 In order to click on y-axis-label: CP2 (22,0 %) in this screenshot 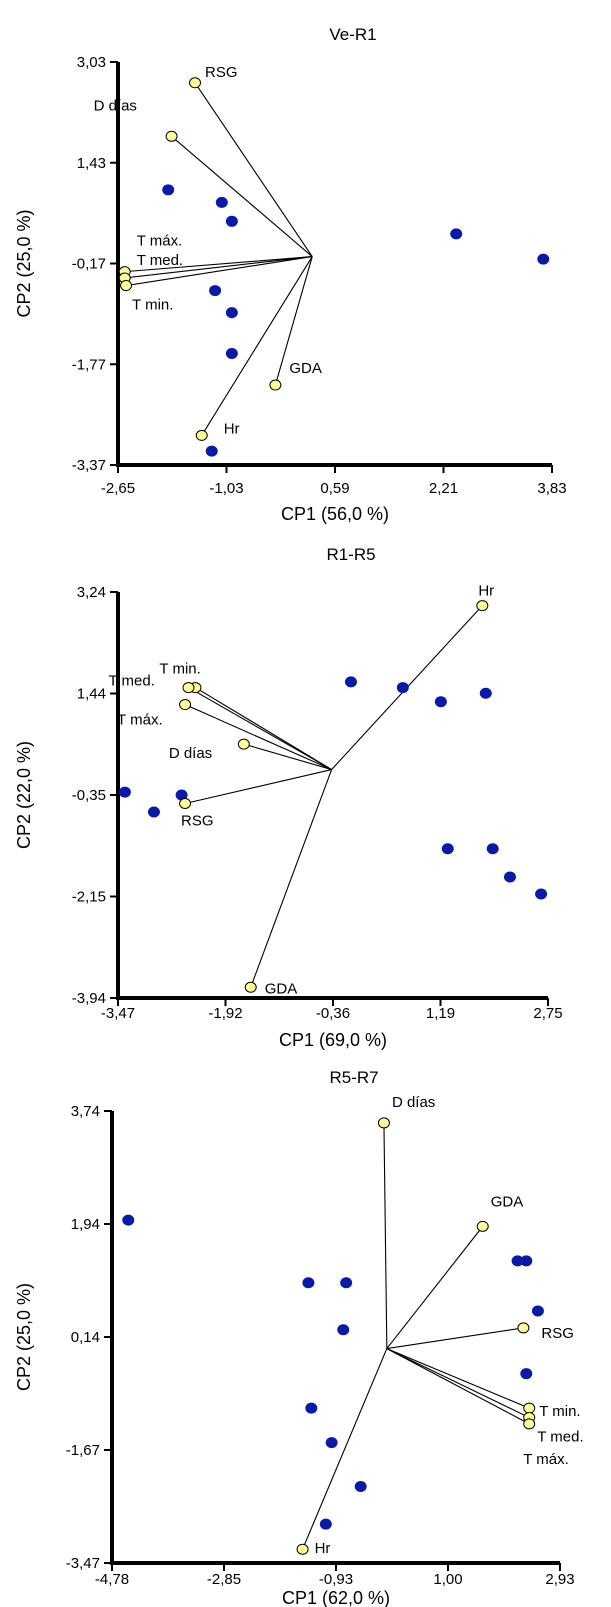, I will do `click(24, 795)`.